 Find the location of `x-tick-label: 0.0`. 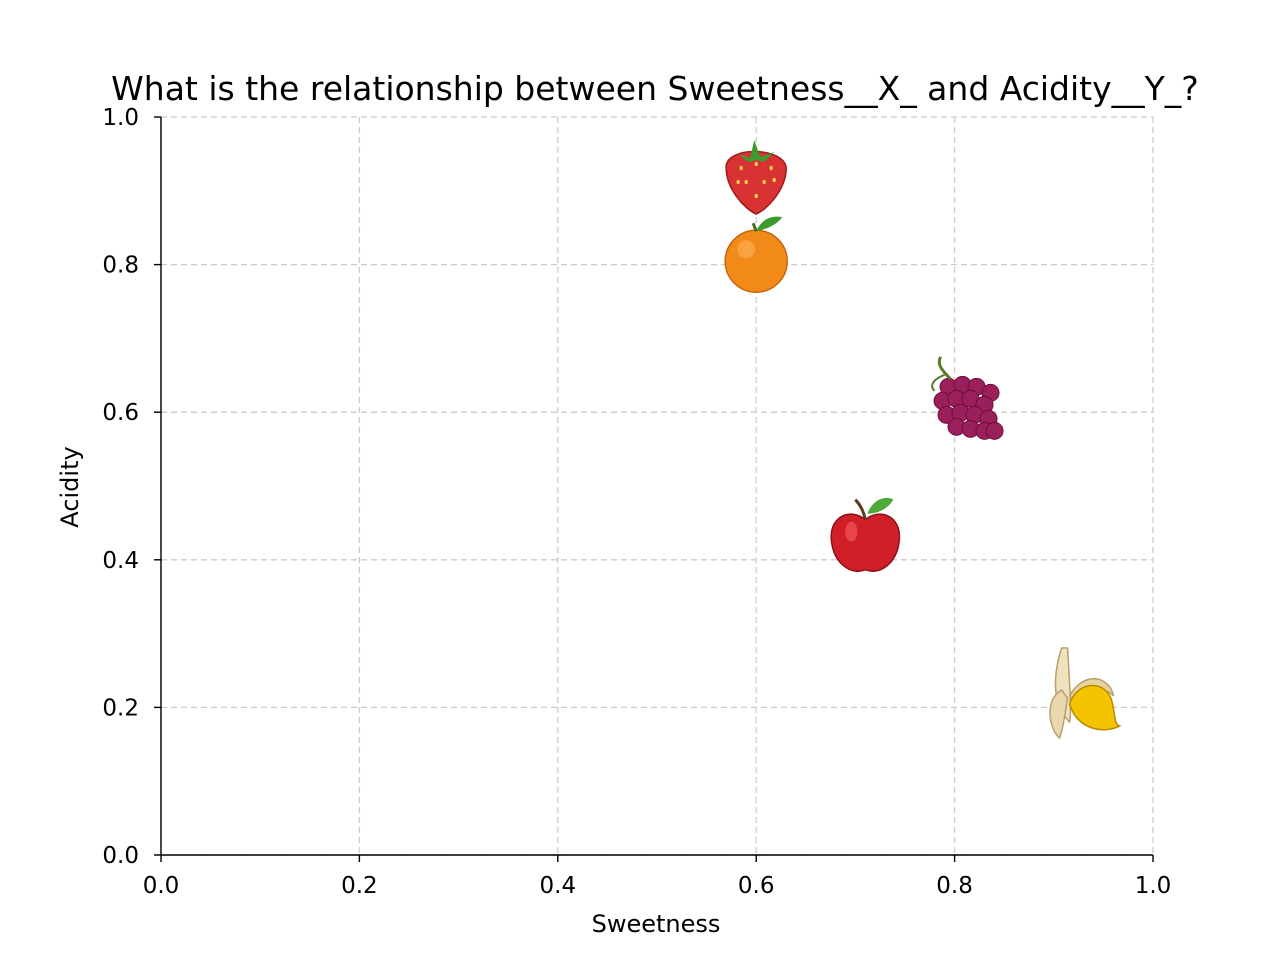

x-tick-label: 0.0 is located at coordinates (161, 886).